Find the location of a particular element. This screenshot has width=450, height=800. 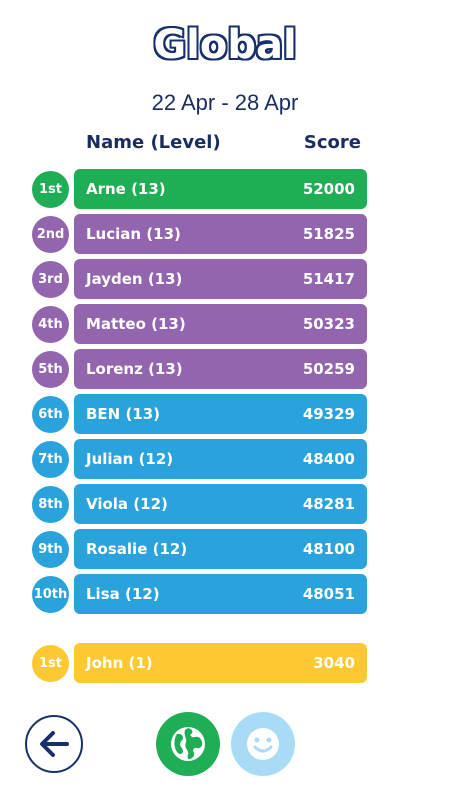

leaderboard-row: 6th BEN (13) 49329 is located at coordinates (199, 414).